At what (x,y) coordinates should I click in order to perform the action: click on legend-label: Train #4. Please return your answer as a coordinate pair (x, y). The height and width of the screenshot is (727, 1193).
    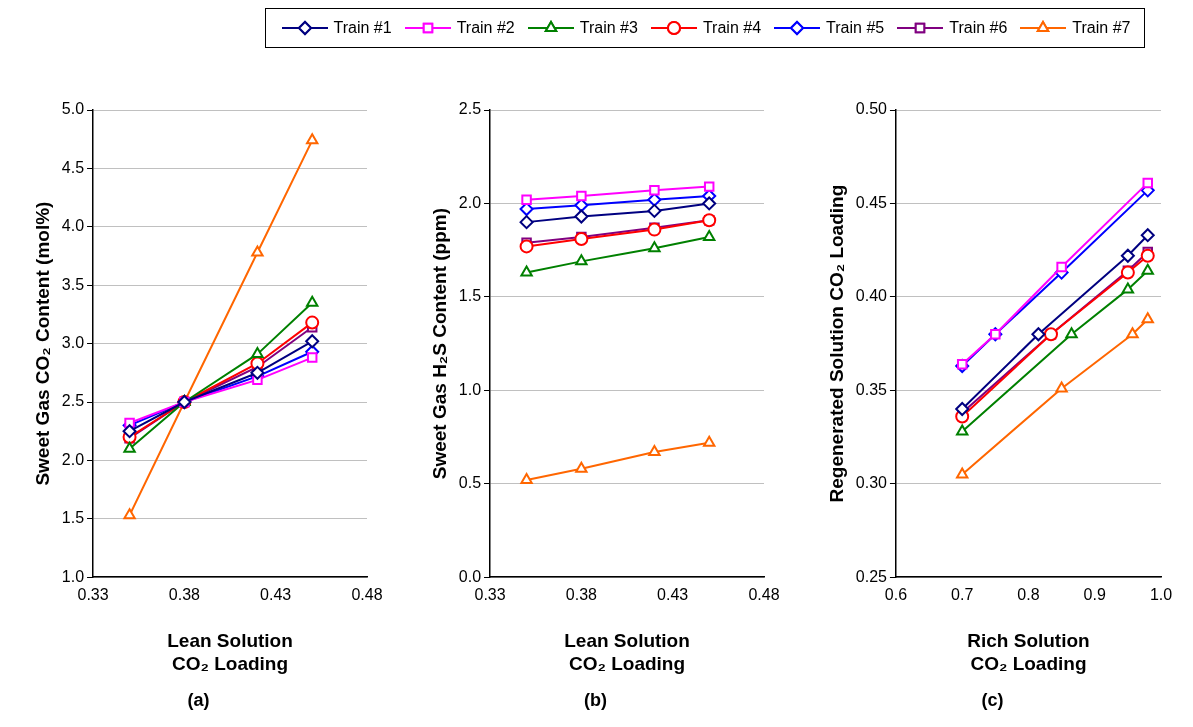
    Looking at the image, I should click on (732, 28).